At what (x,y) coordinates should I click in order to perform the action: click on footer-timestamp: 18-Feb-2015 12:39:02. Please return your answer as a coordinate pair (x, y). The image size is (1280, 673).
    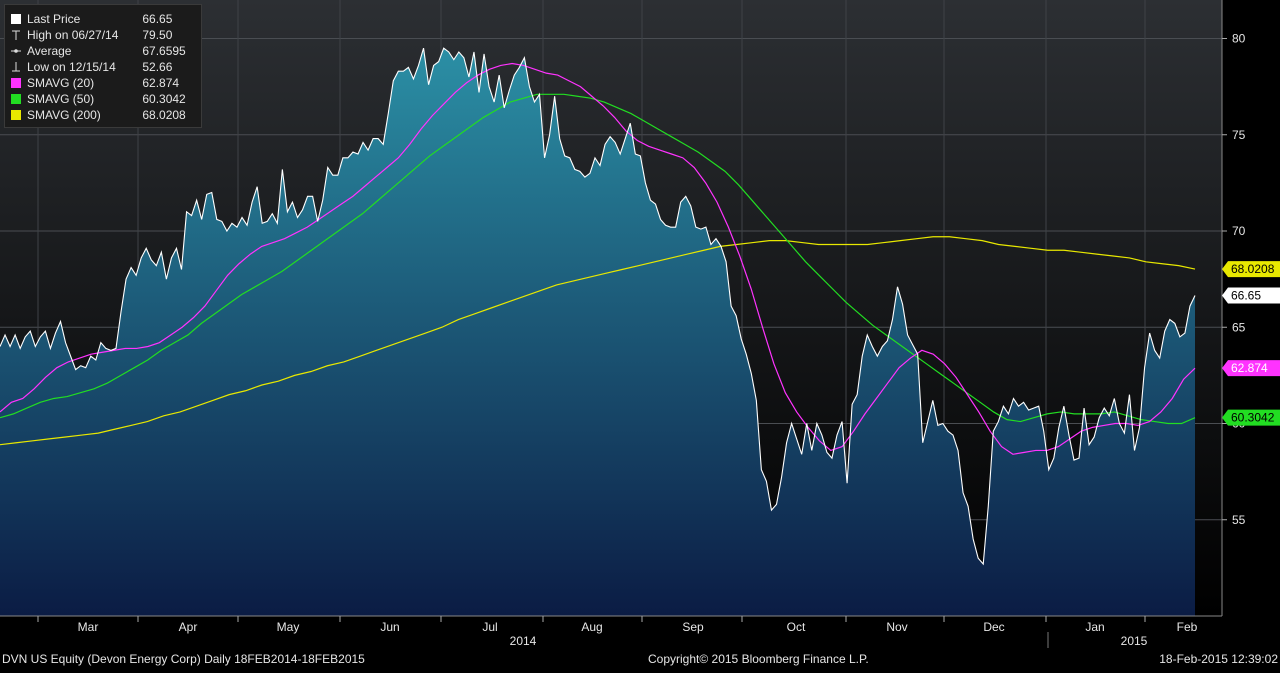
    Looking at the image, I should click on (1218, 659).